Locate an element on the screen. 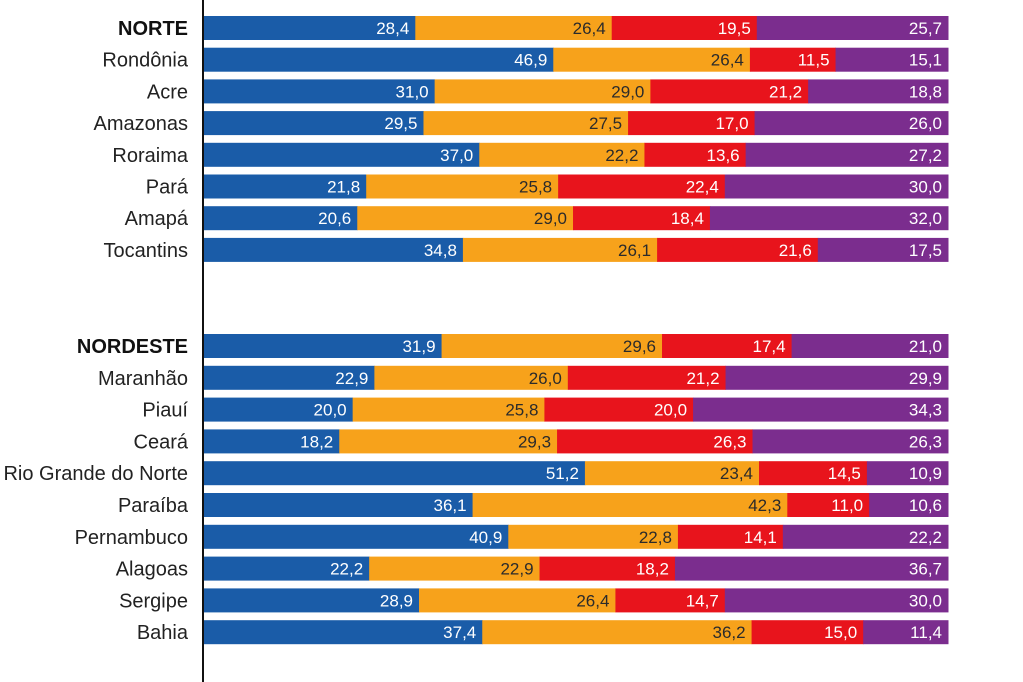 The height and width of the screenshot is (682, 1023). data-label: 17,5 is located at coordinates (925, 250).